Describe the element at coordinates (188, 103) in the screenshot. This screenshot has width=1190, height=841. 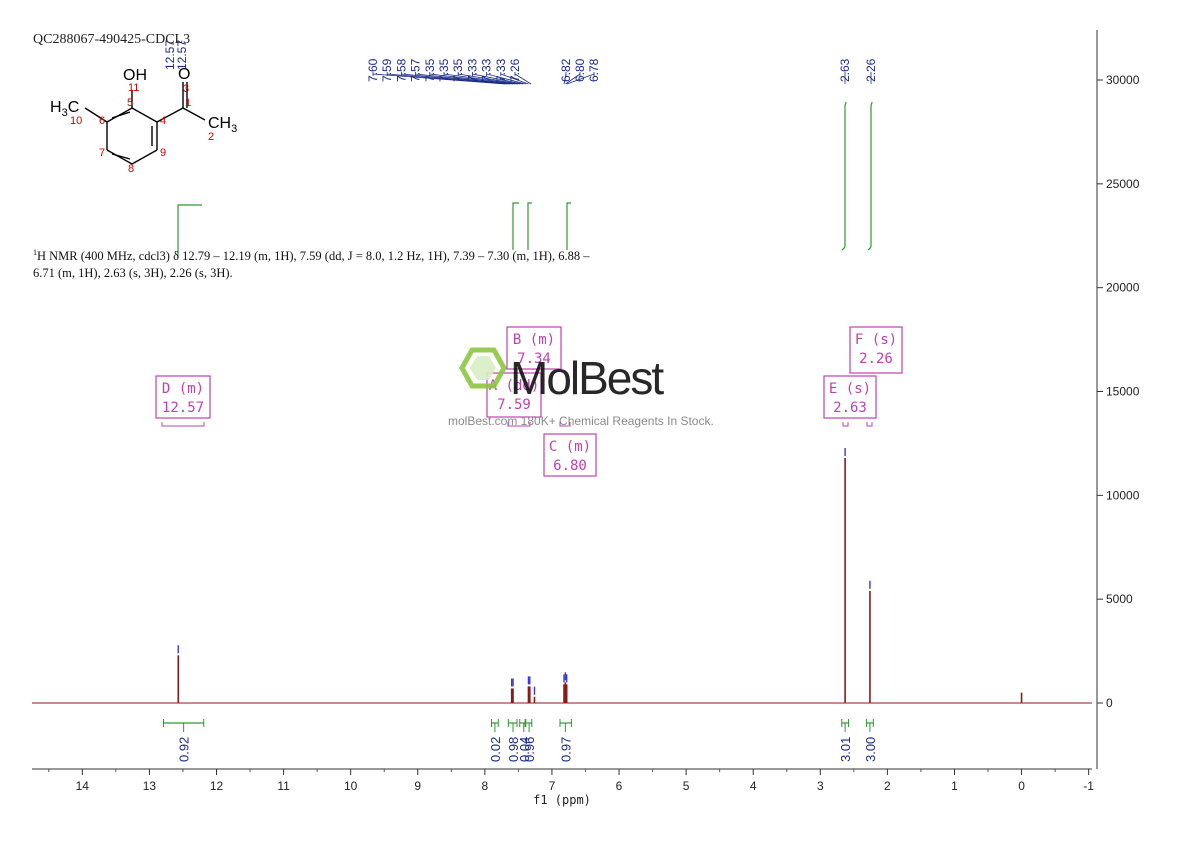
I see `svg-text: 1` at that location.